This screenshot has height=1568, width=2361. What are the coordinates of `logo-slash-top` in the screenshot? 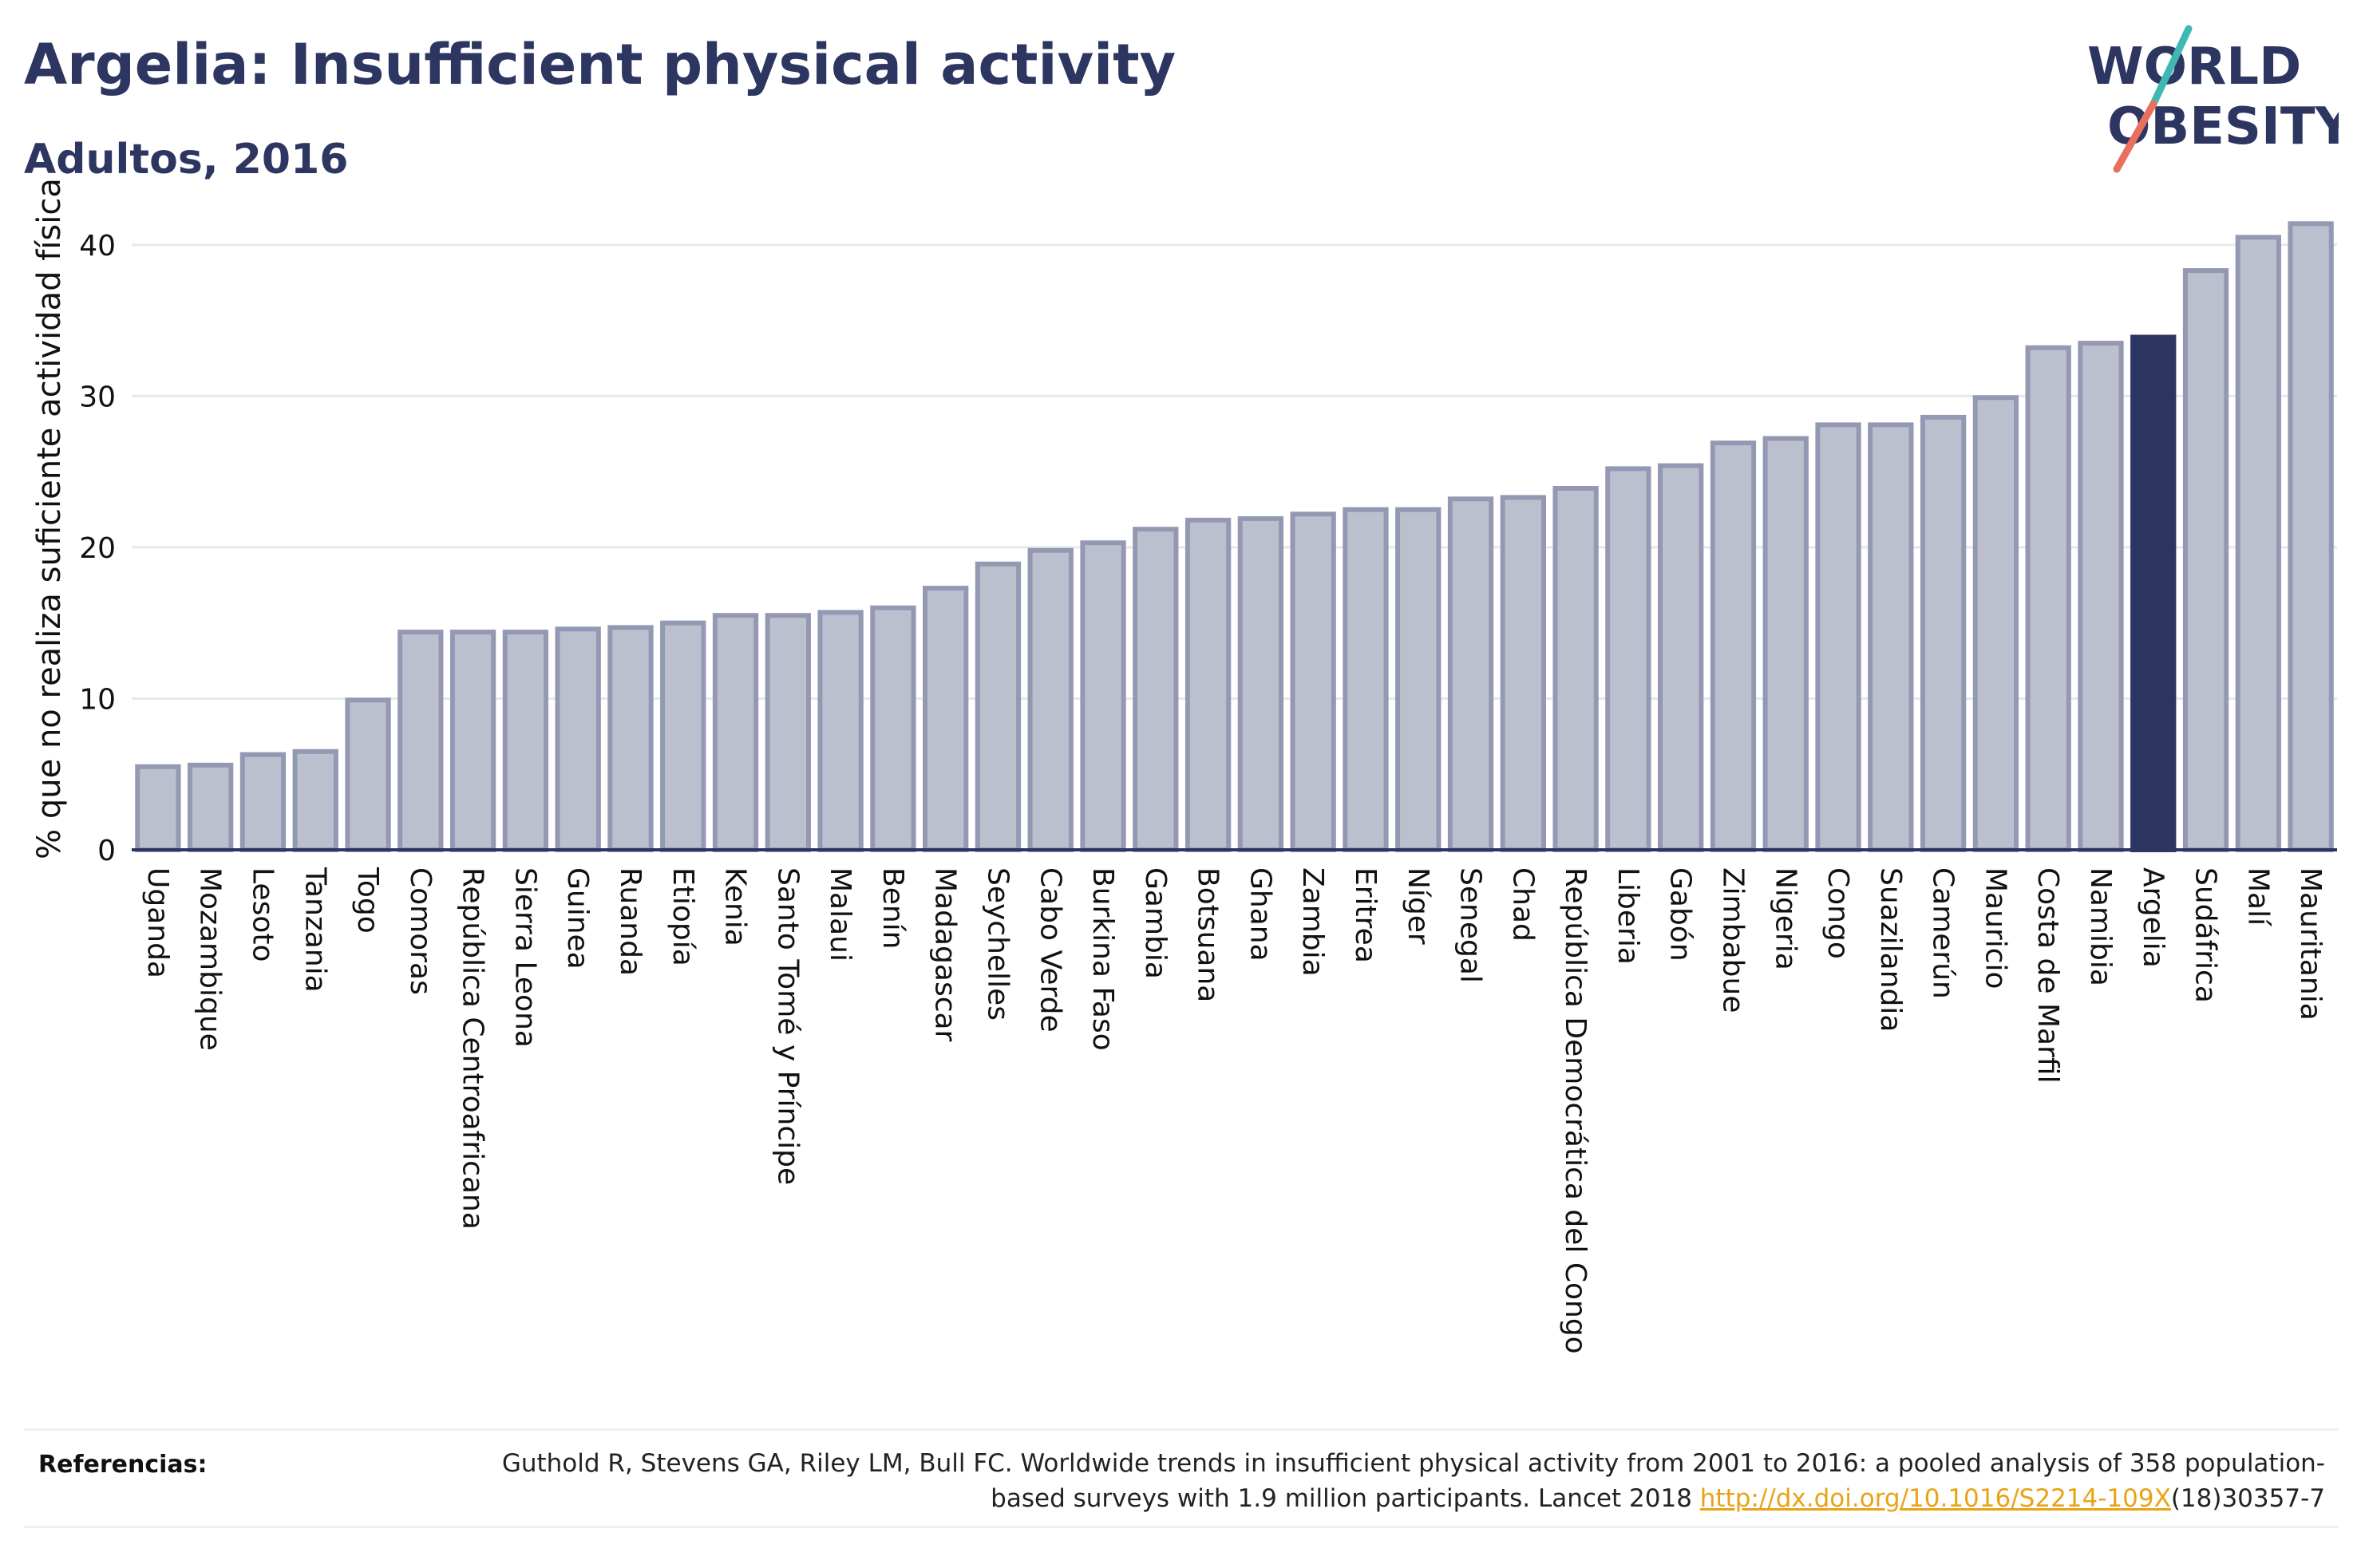 It's located at (2171, 66).